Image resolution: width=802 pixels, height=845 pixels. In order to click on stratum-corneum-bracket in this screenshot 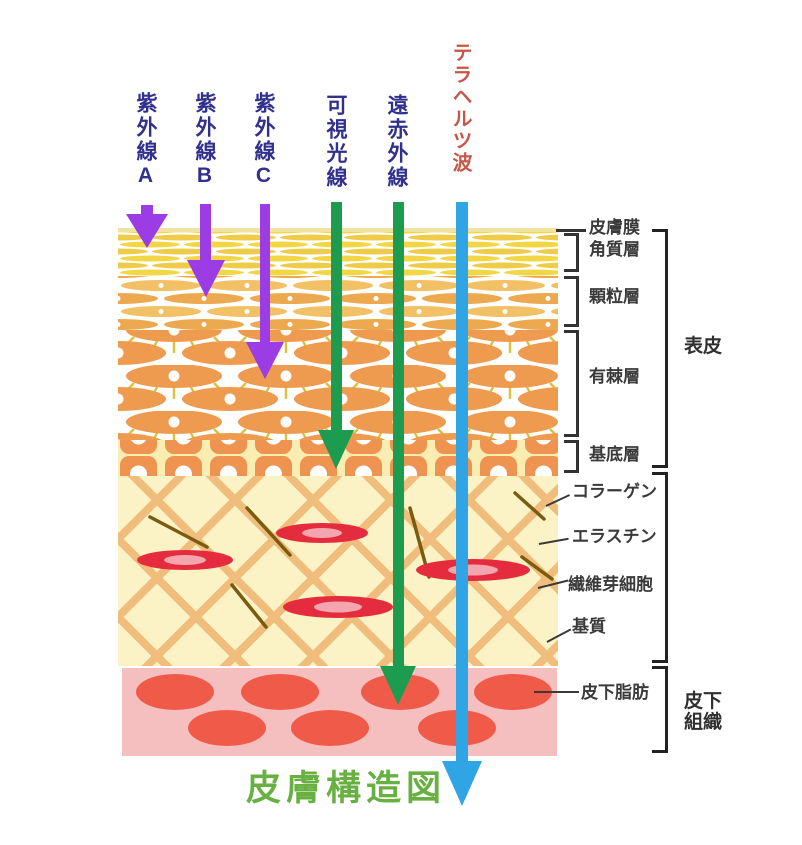, I will do `click(571, 252)`.